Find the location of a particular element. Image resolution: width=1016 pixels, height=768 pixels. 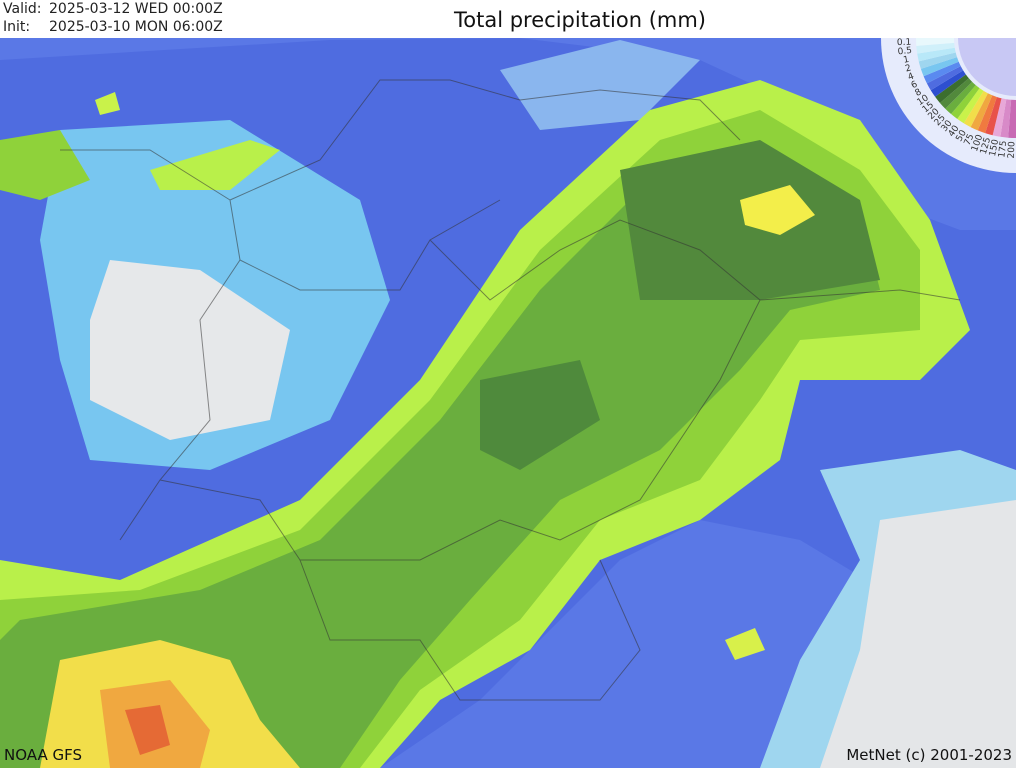

copyright: MetNet (c) 2001-2023 is located at coordinates (929, 755).